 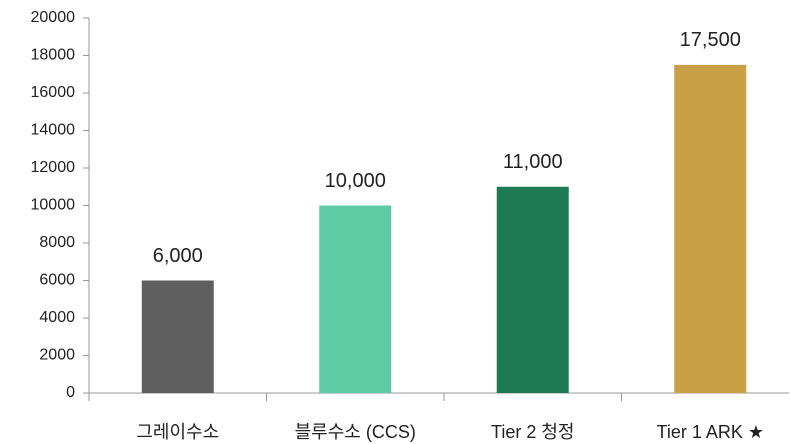 What do you see at coordinates (53, 130) in the screenshot?
I see `y-tick-label: 14000` at bounding box center [53, 130].